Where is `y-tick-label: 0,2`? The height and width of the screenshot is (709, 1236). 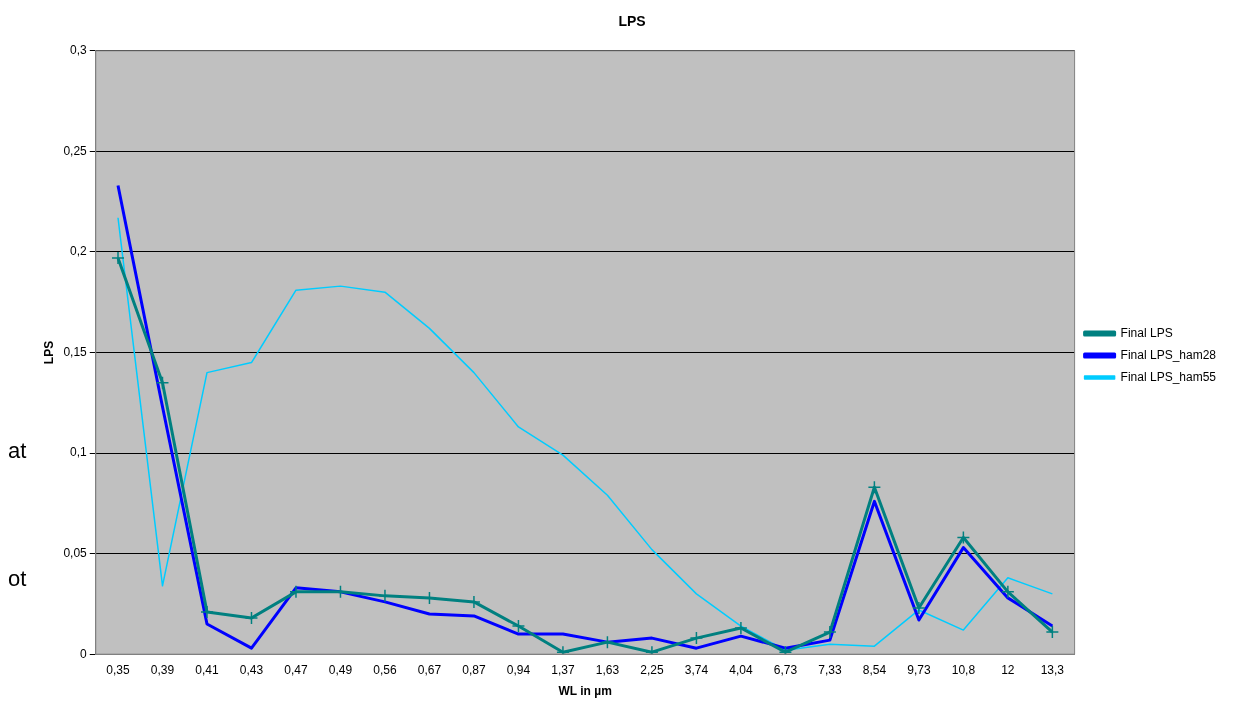 y-tick-label: 0,2 is located at coordinates (79, 251).